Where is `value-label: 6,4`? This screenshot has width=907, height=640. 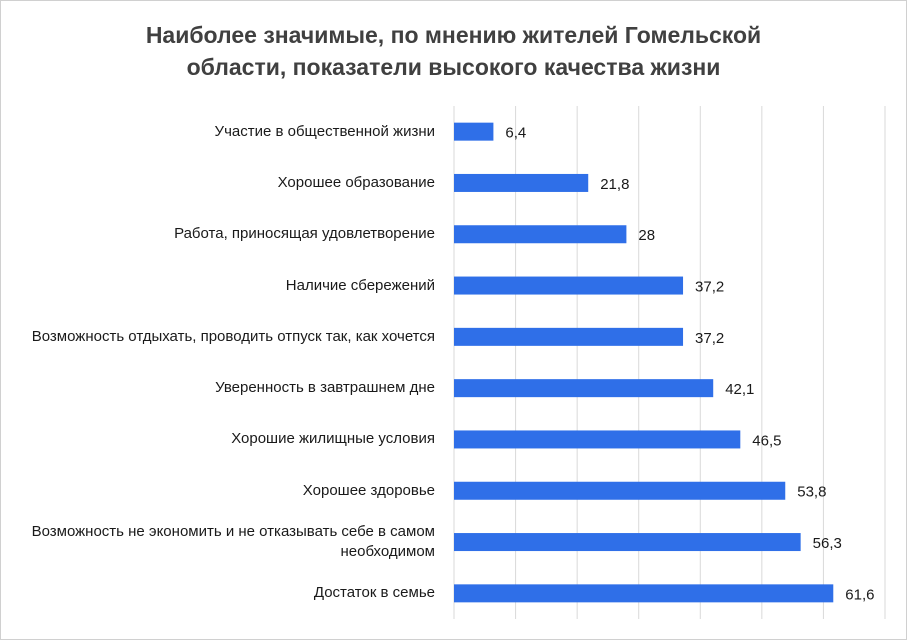 value-label: 6,4 is located at coordinates (515, 133).